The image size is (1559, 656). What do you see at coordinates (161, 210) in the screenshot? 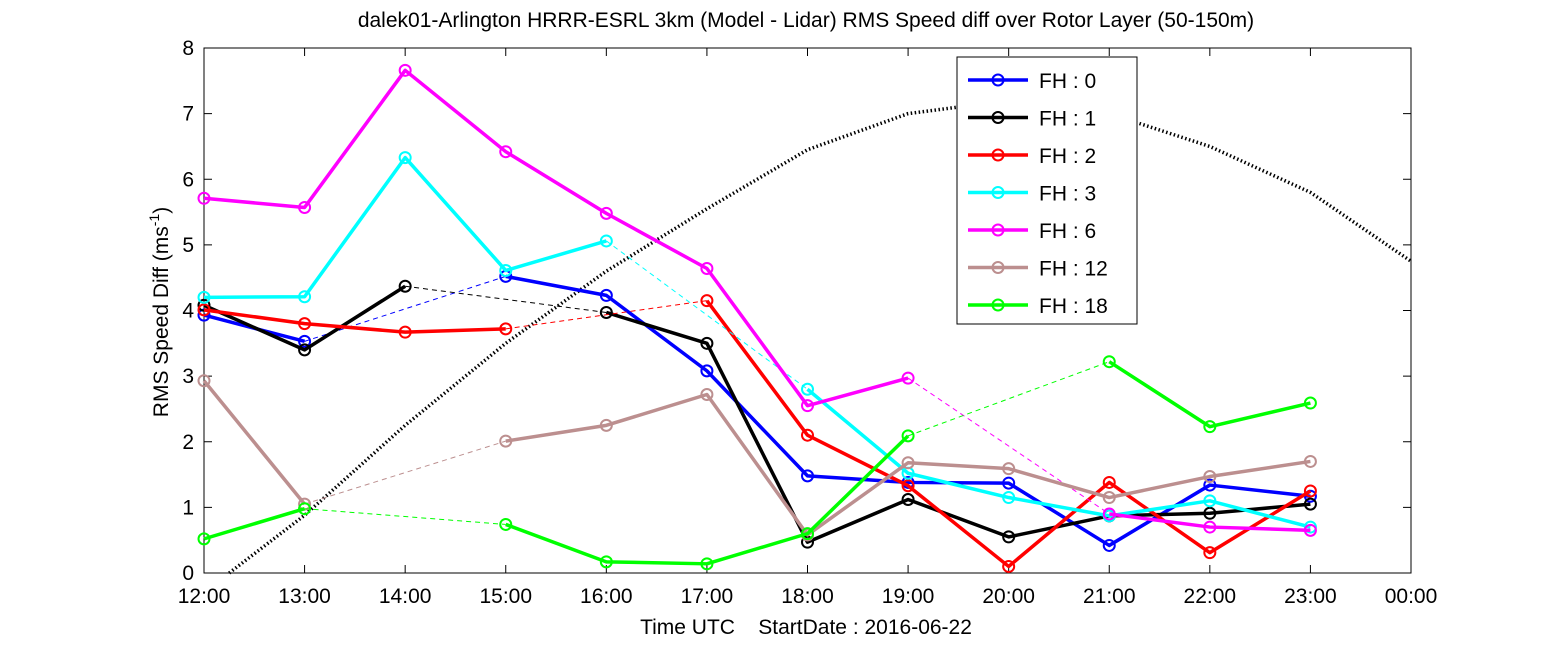
I see `y-axis-label-tail: )` at bounding box center [161, 210].